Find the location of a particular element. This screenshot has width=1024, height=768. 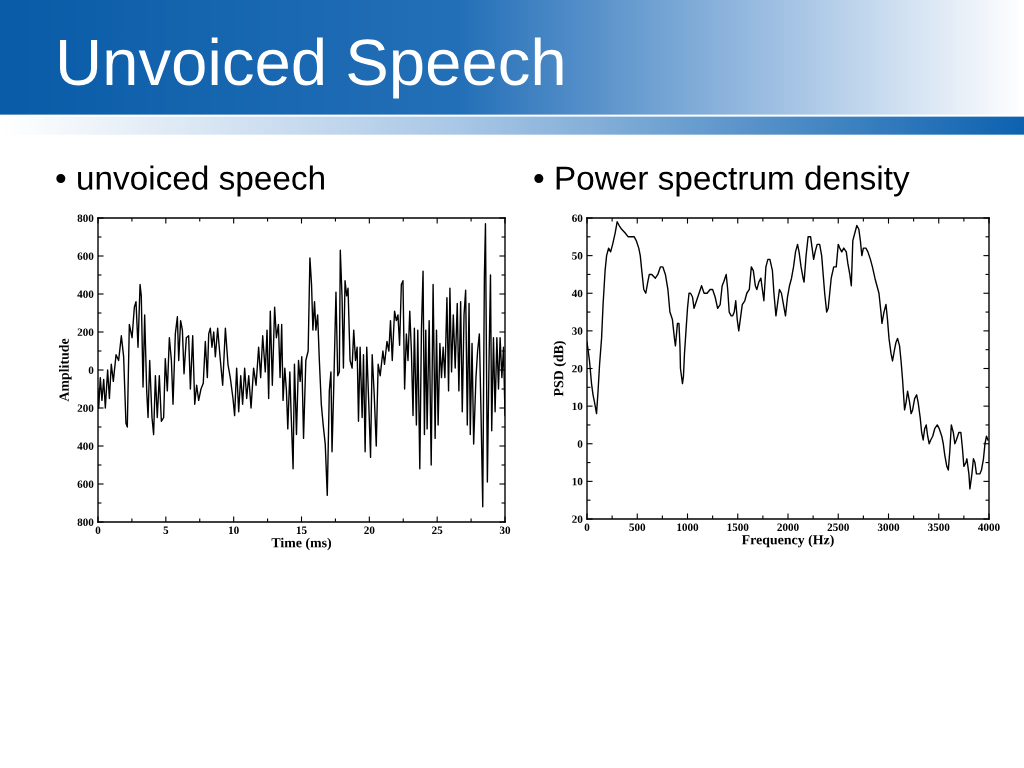

x-tick-label: 20 is located at coordinates (369, 530).